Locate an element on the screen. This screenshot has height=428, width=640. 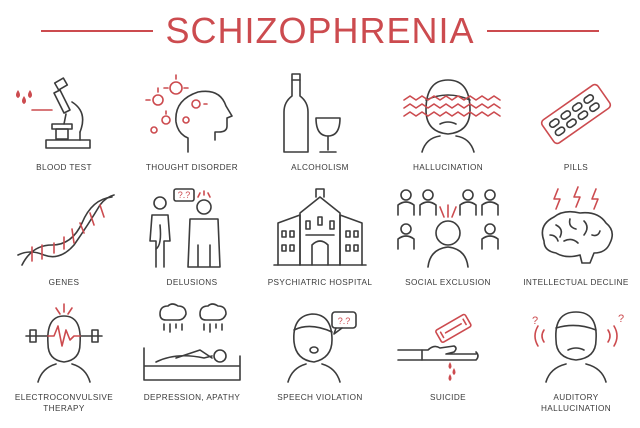
item-social-exclusion: SOCIAL EXCLUSION is located at coordinates (448, 242).